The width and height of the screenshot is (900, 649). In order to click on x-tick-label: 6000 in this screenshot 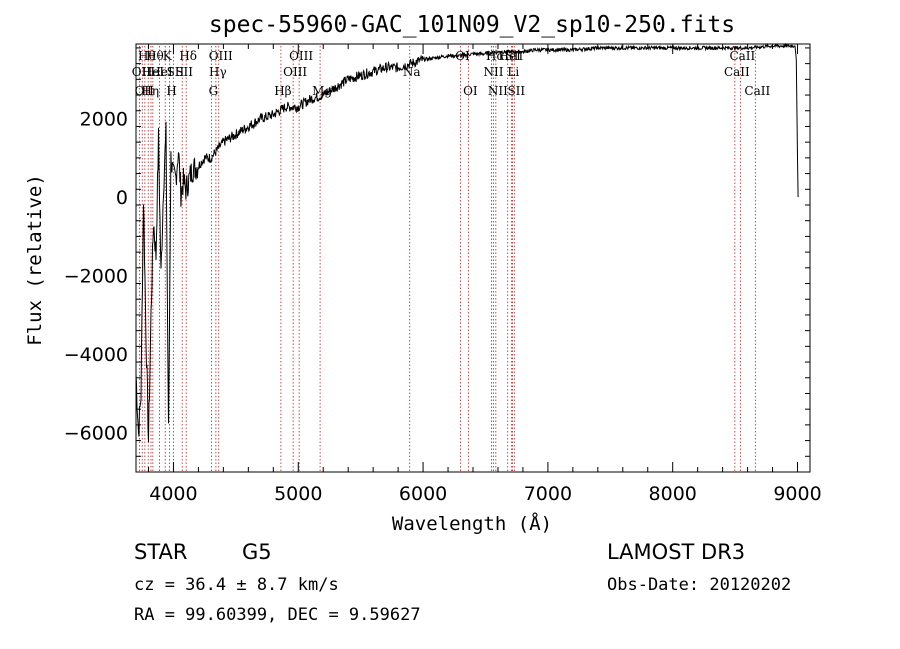, I will do `click(423, 494)`.